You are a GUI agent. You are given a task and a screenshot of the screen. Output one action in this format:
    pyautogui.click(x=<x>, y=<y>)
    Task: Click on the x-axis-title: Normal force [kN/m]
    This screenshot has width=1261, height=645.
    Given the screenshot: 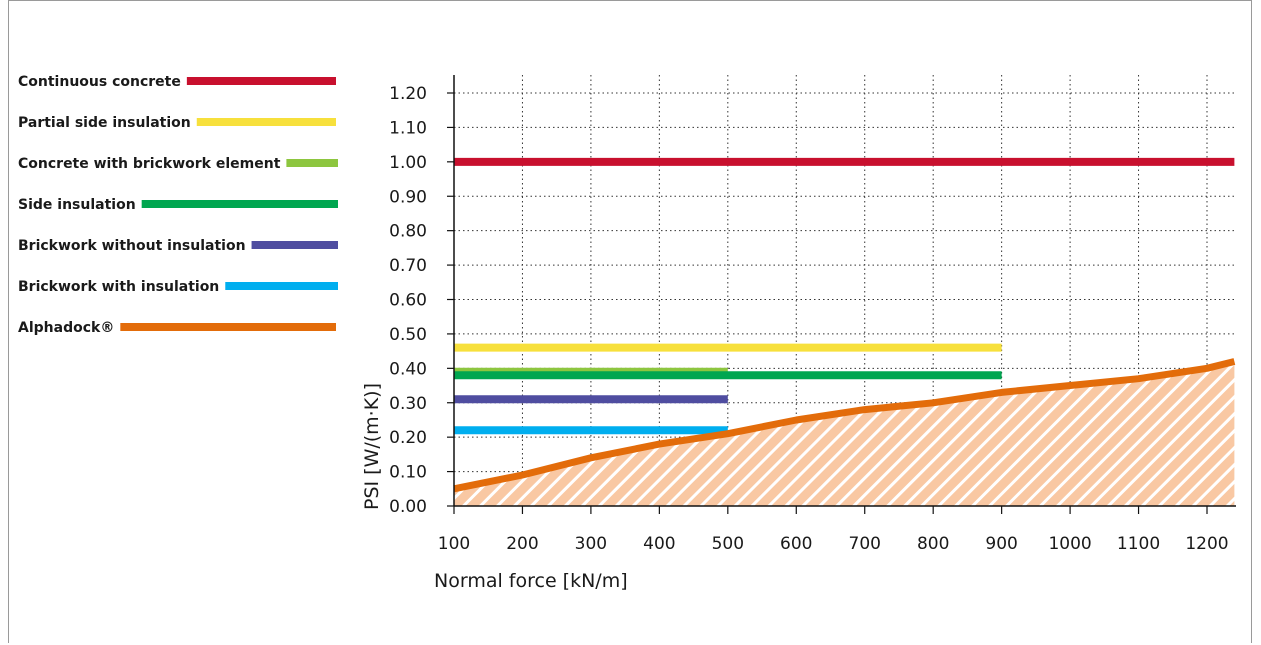 What is the action you would take?
    pyautogui.click(x=531, y=581)
    